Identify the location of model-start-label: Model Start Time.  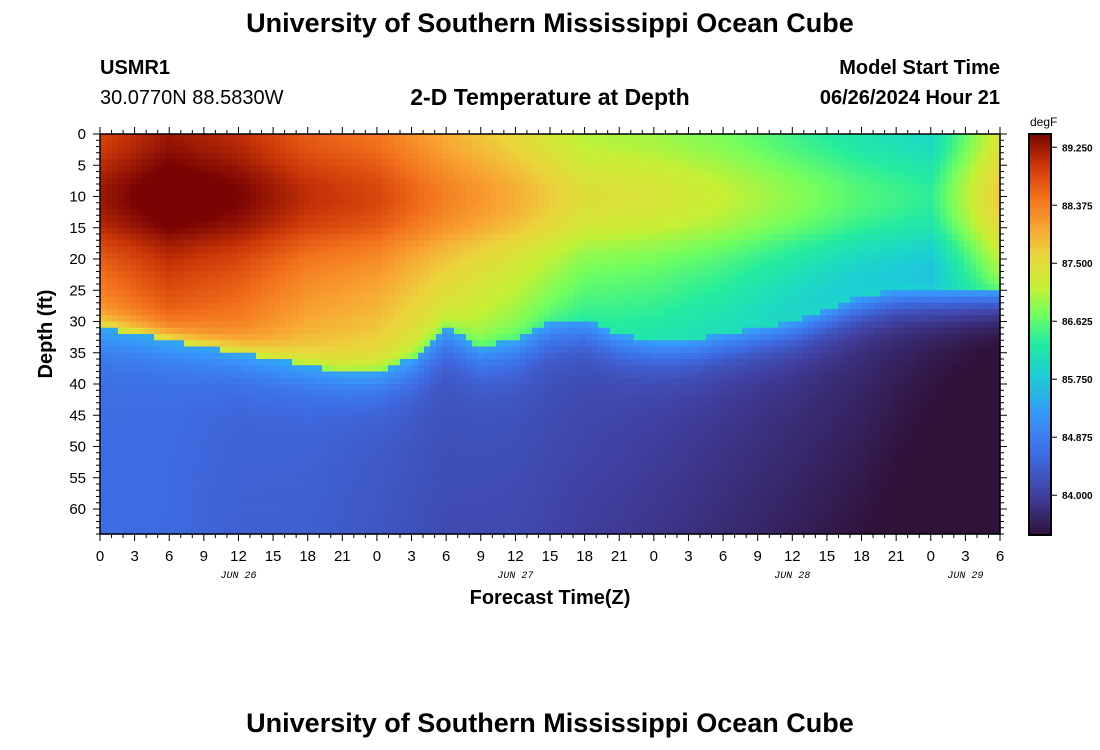
(919, 68).